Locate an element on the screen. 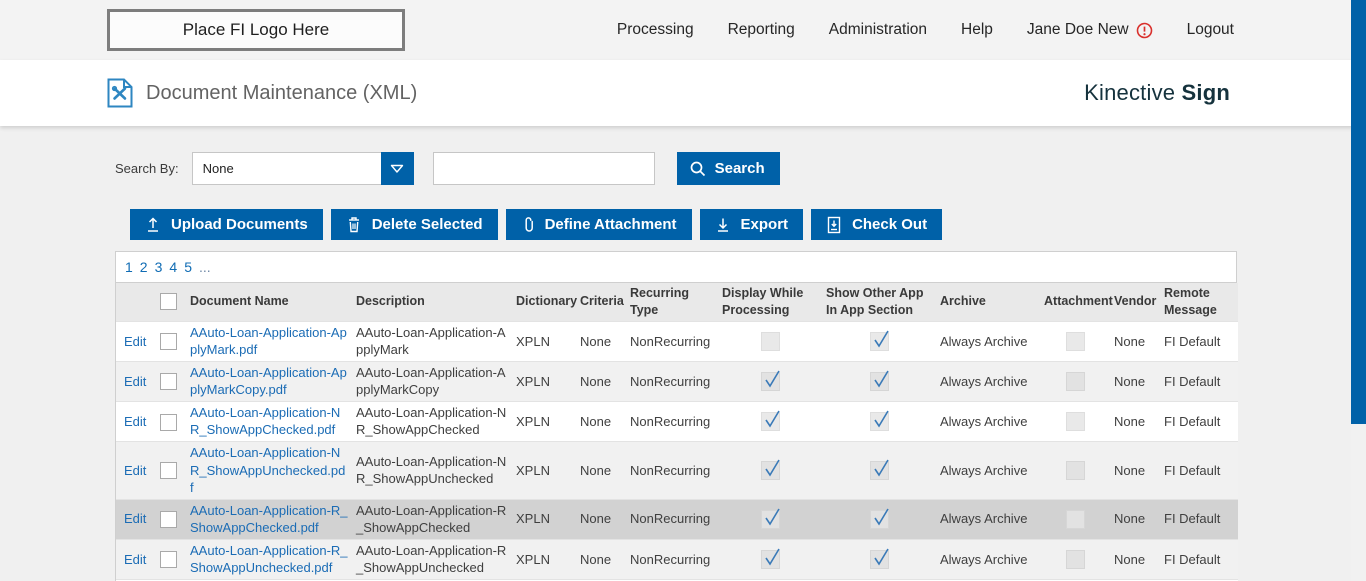  fi-logo-text: Place FI Logo Here is located at coordinates (256, 29).